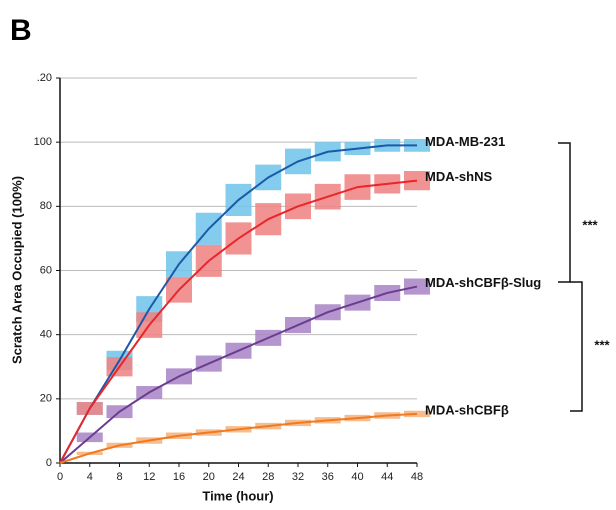 Image resolution: width=616 pixels, height=510 pixels. I want to click on series-label: MDA-MB-231, so click(465, 141).